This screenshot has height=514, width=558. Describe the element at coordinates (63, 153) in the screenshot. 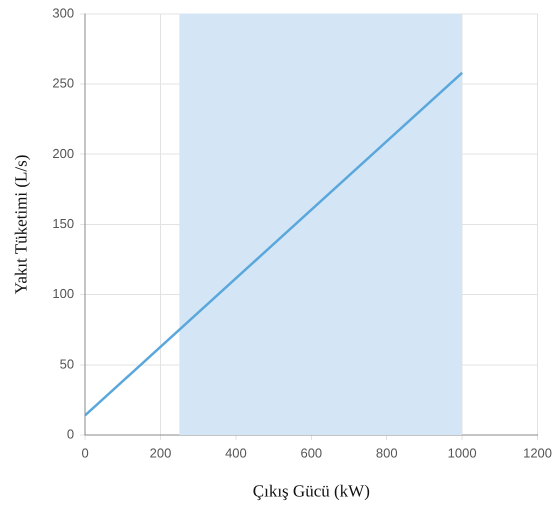

I see `y-tick-label: 200` at that location.